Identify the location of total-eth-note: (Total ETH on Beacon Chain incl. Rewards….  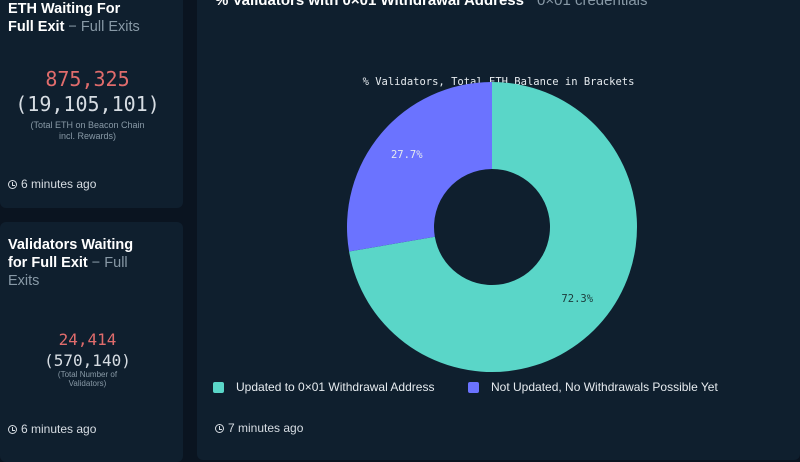
(87, 131).